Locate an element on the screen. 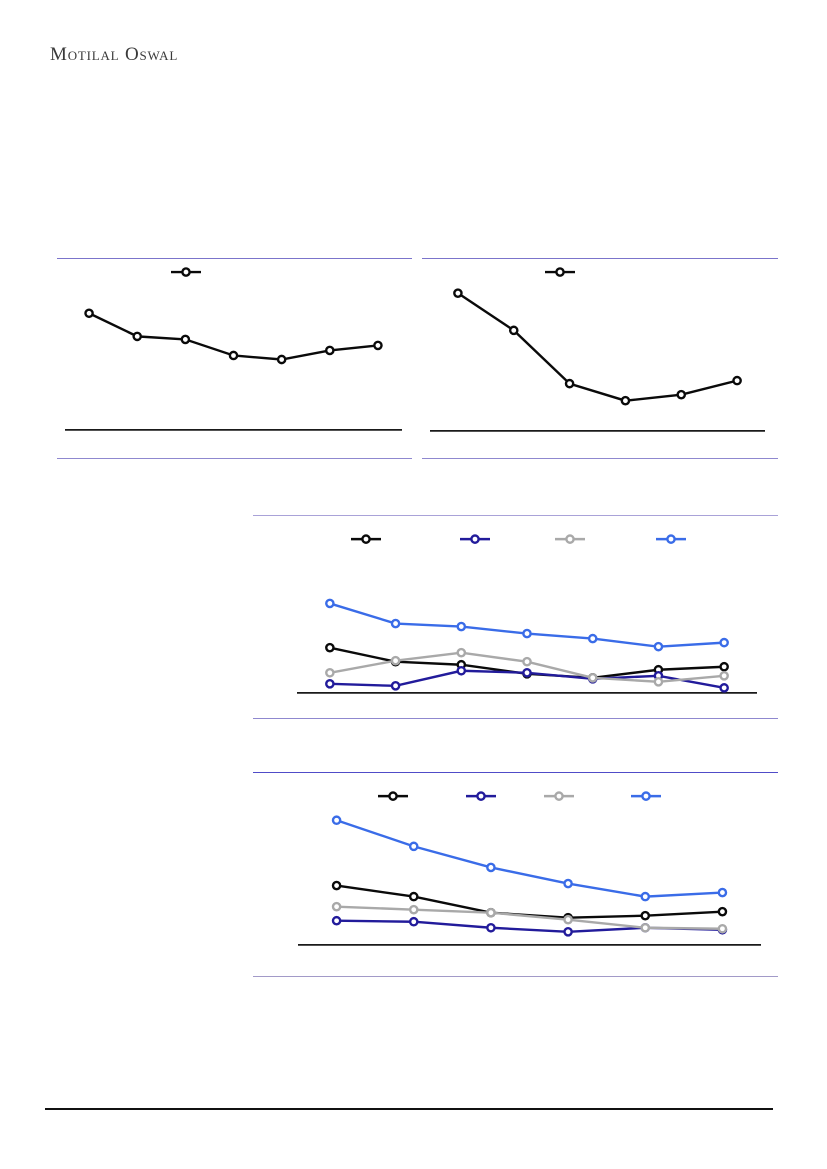 The width and height of the screenshot is (827, 1169). line-chart-top-right is located at coordinates (597, 349).